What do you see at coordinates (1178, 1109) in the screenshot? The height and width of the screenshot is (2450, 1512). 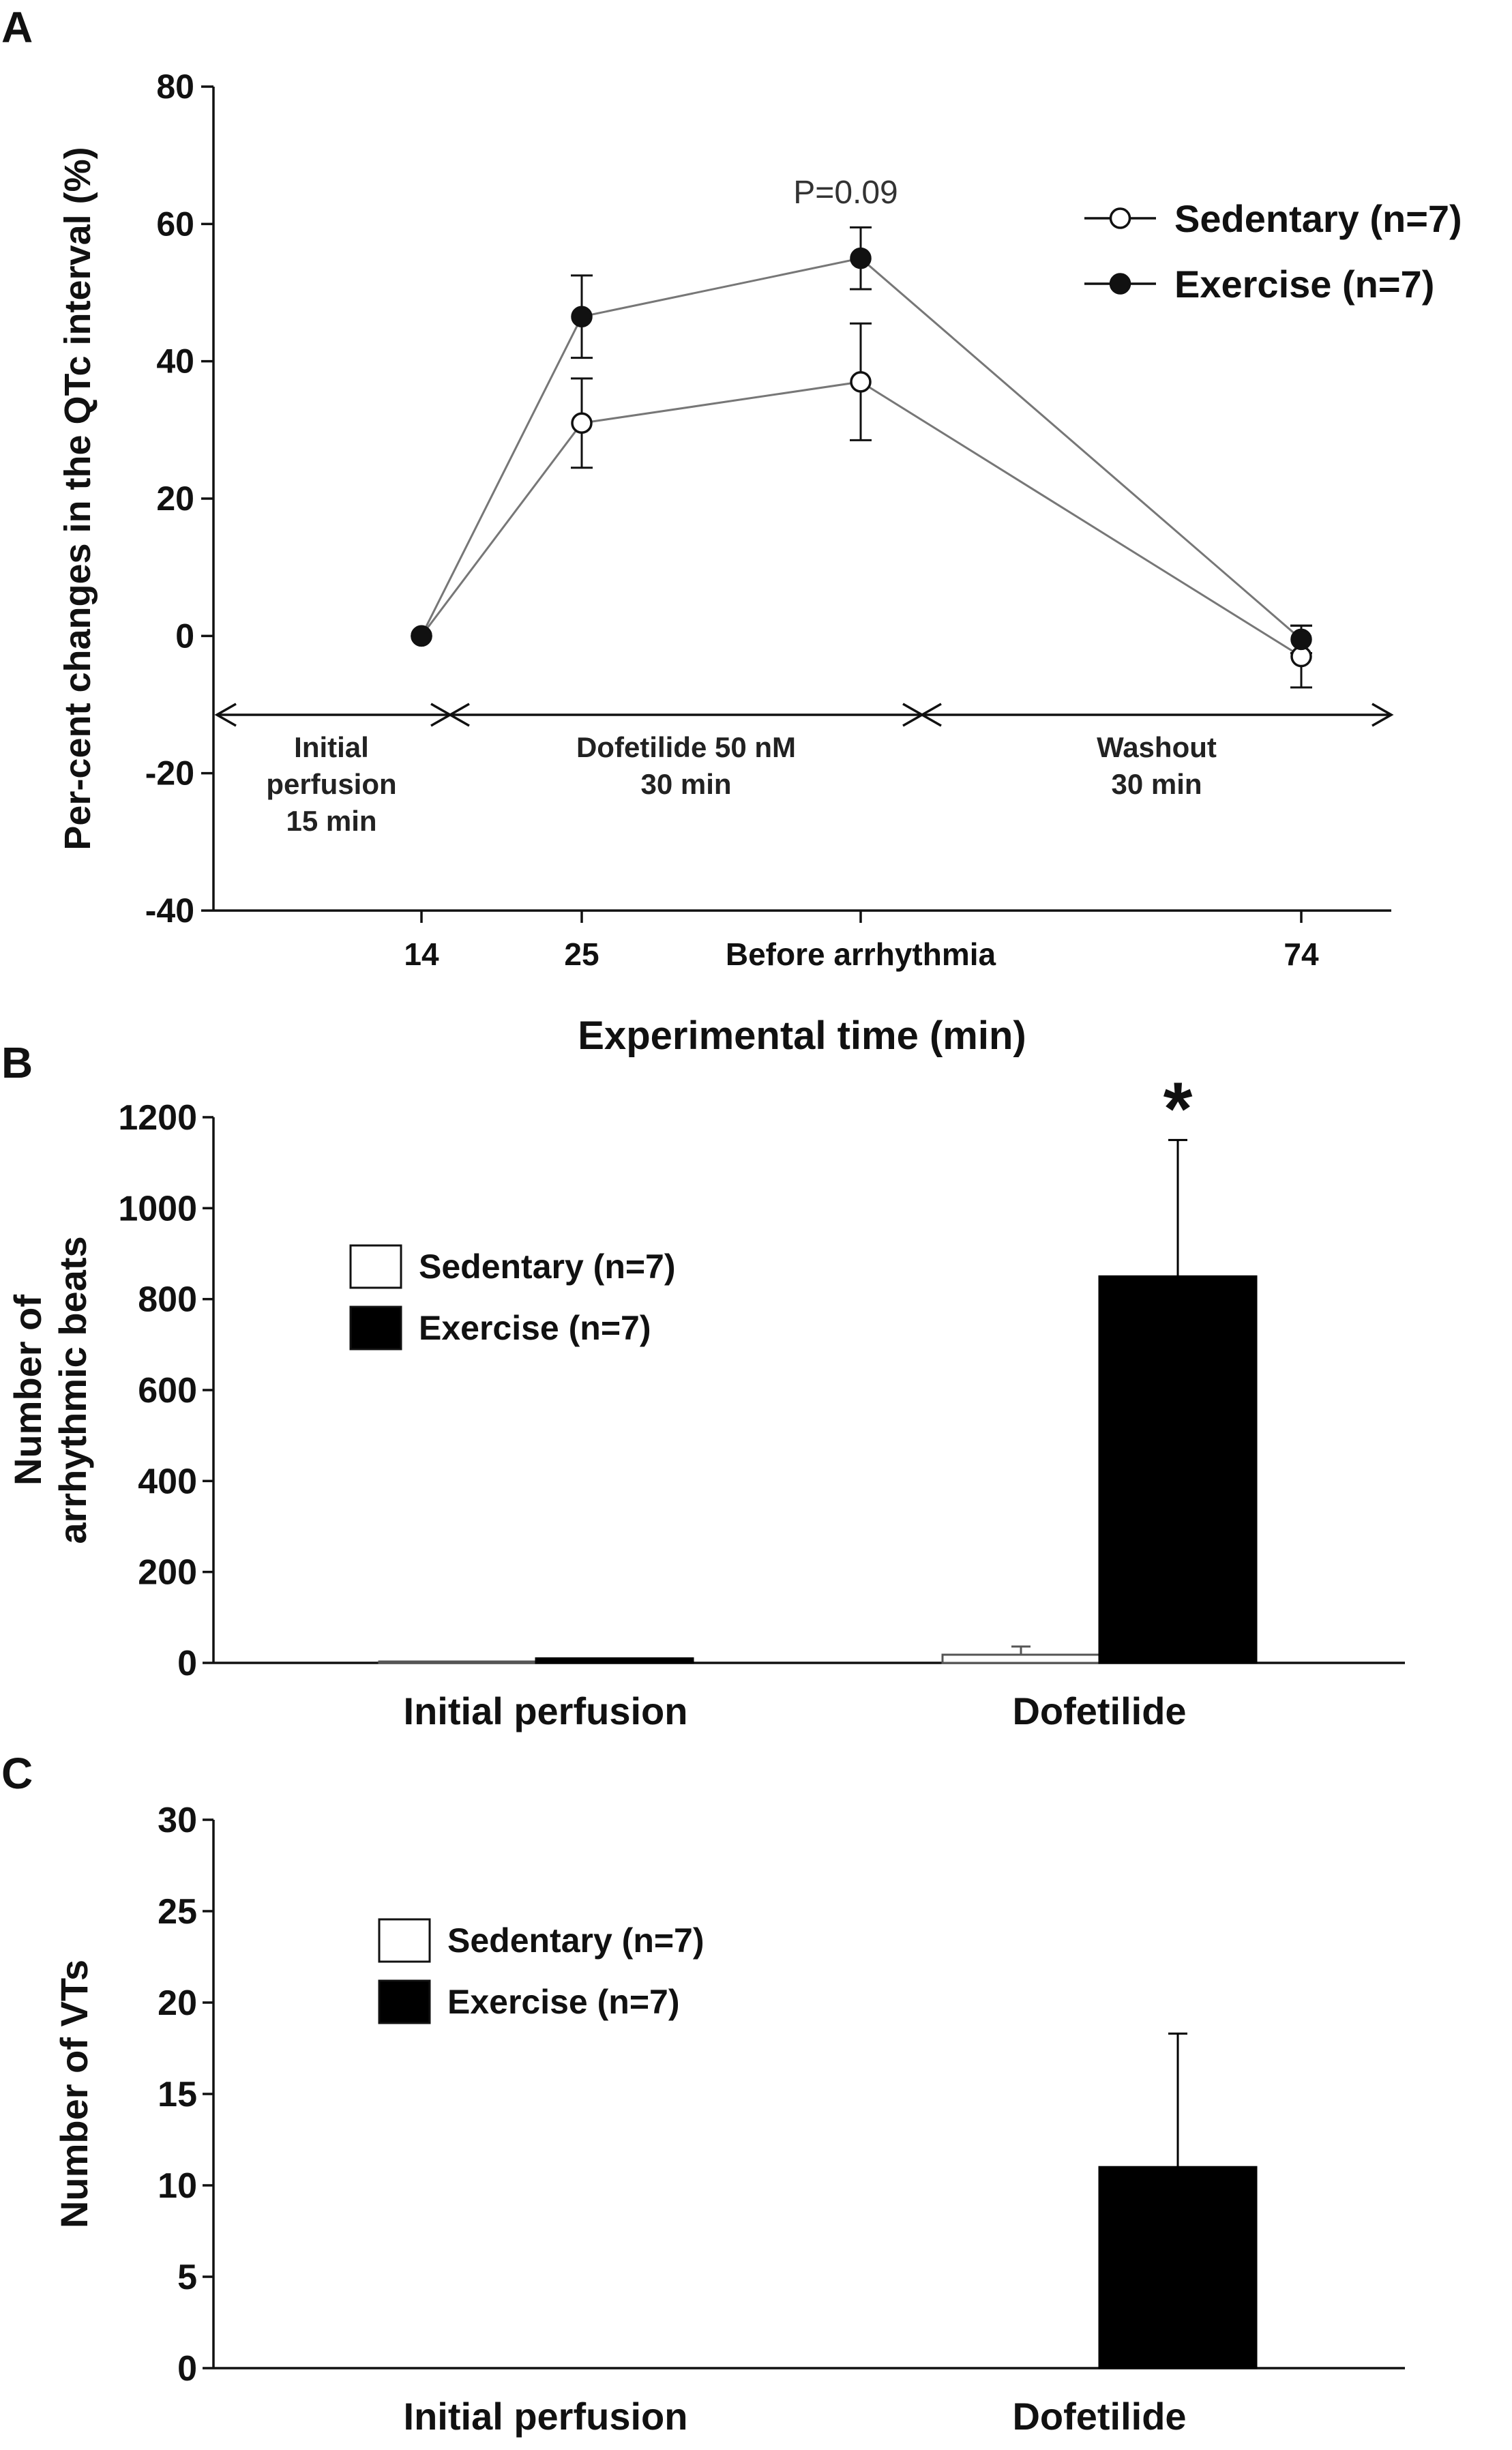 I see `significance-marker: *` at bounding box center [1178, 1109].